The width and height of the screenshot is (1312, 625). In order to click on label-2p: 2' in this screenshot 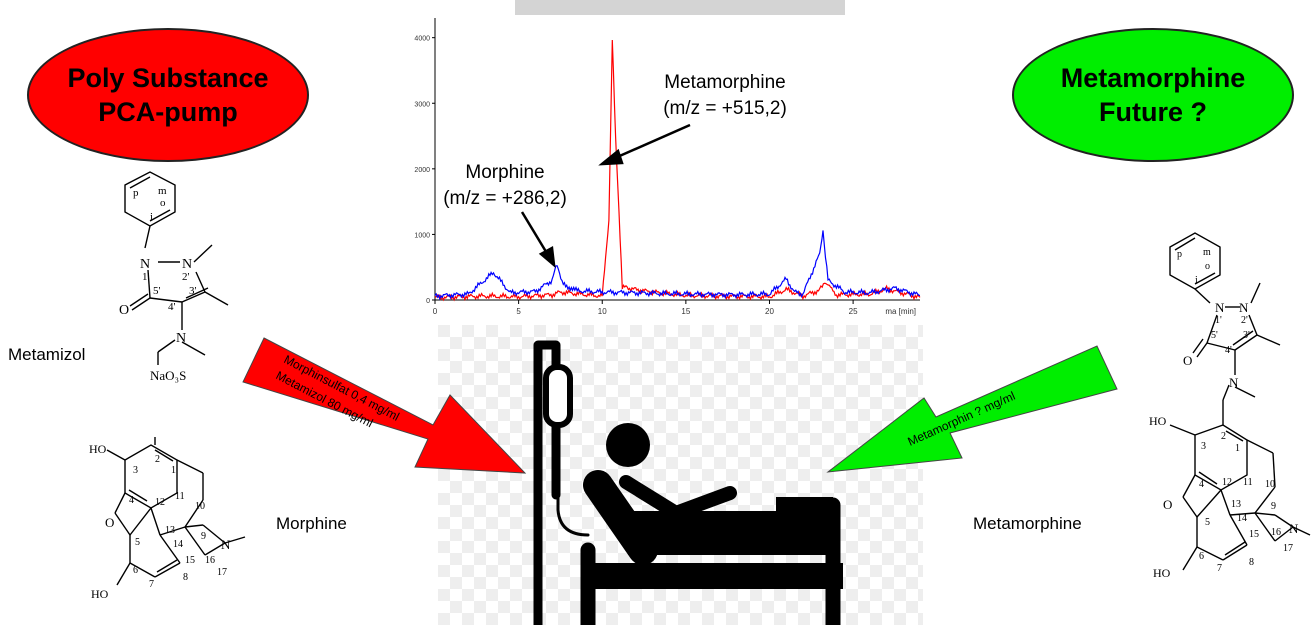, I will do `click(186, 277)`.